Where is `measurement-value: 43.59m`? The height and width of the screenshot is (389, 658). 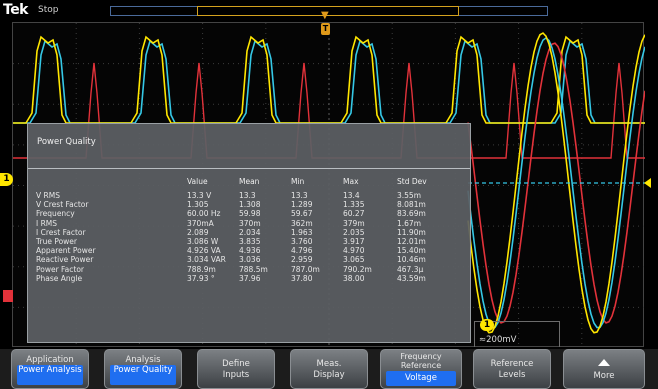
measurement-value: 43.59m is located at coordinates (411, 278).